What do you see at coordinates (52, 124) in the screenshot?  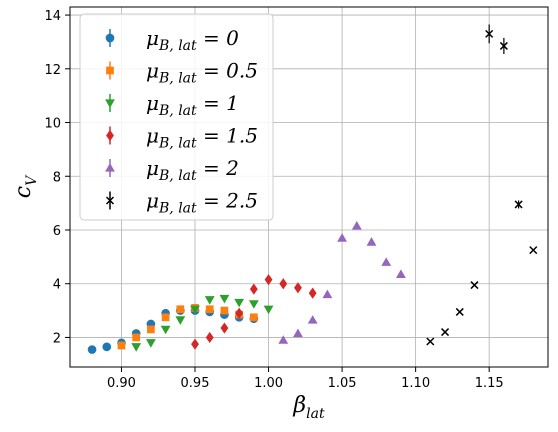 I see `y-tick-label: 10` at bounding box center [52, 124].